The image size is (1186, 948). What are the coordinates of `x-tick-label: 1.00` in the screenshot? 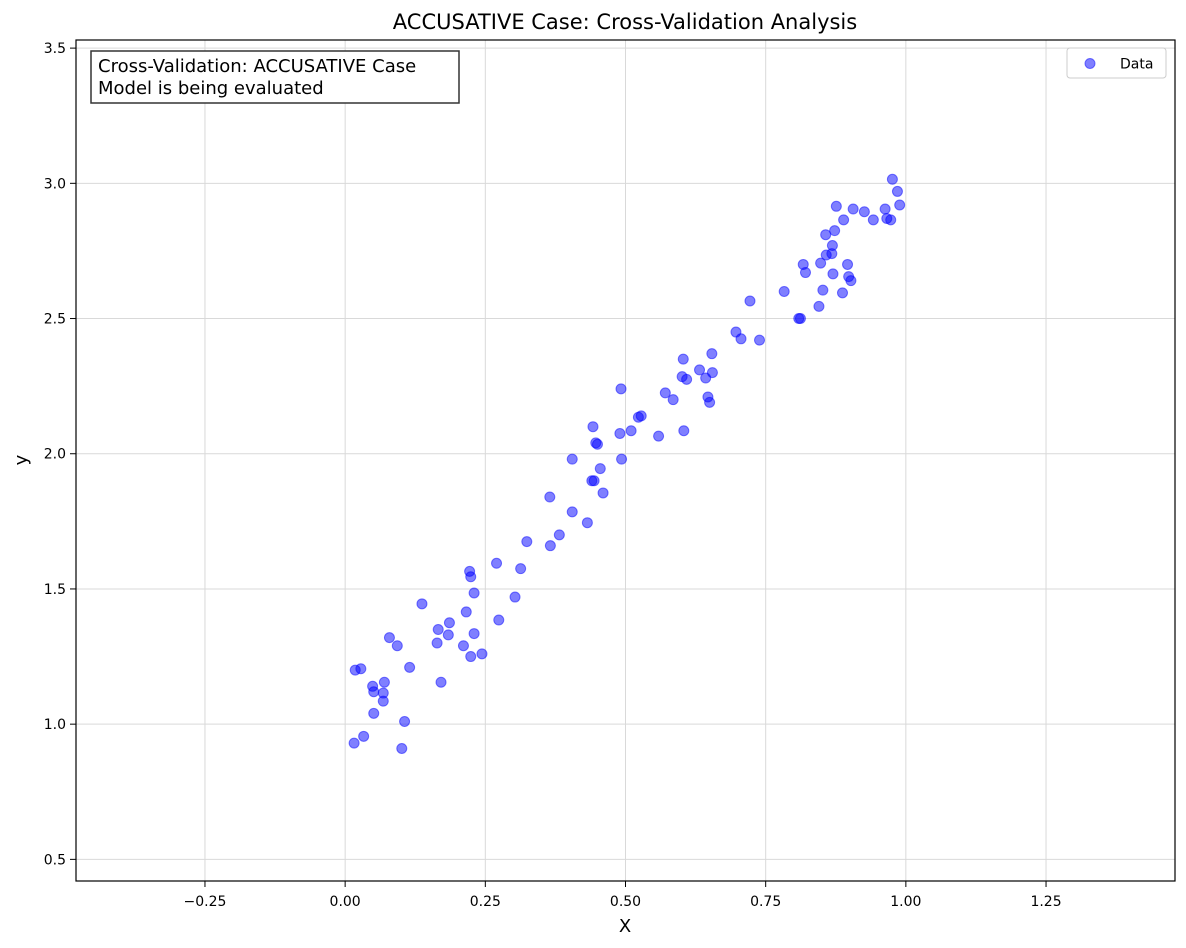 It's located at (905, 902).